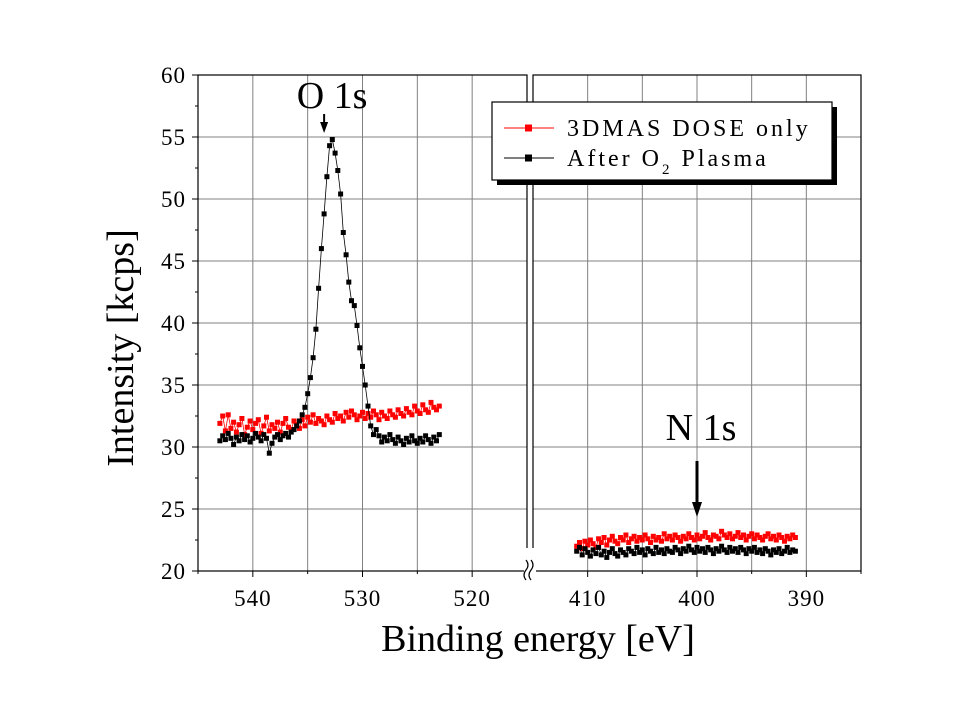 This screenshot has width=960, height=720. What do you see at coordinates (664, 143) in the screenshot?
I see `legend: 3DMAS DOSE only After O2 Plasma` at bounding box center [664, 143].